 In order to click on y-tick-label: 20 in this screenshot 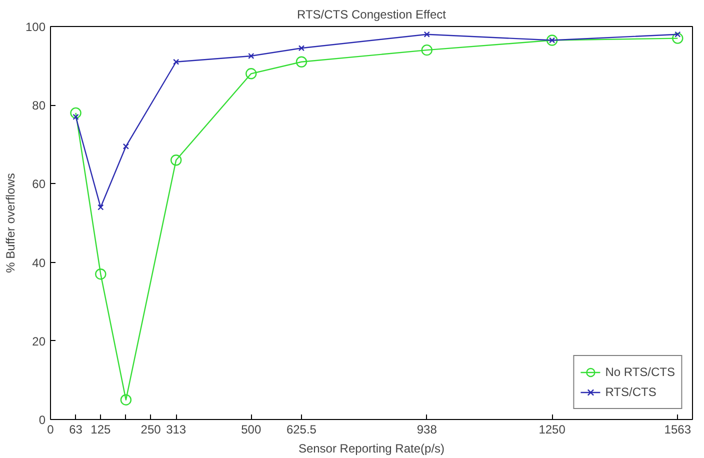, I will do `click(39, 341)`.